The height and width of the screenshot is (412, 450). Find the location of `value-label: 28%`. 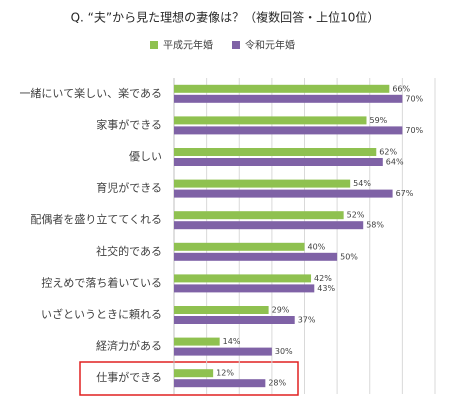

value-label: 28% is located at coordinates (277, 383).